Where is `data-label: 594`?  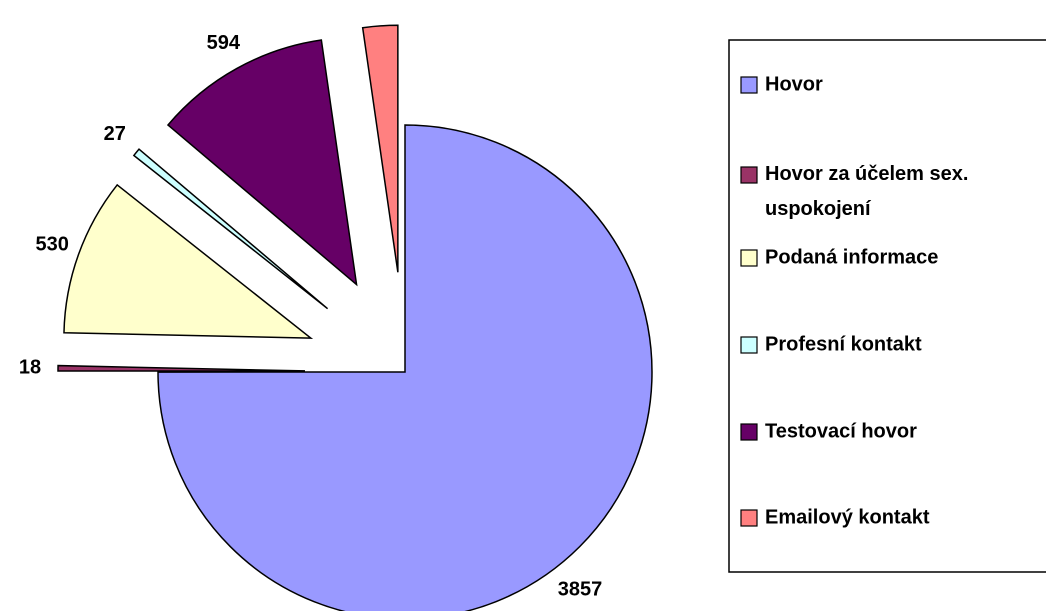
data-label: 594 is located at coordinates (224, 43).